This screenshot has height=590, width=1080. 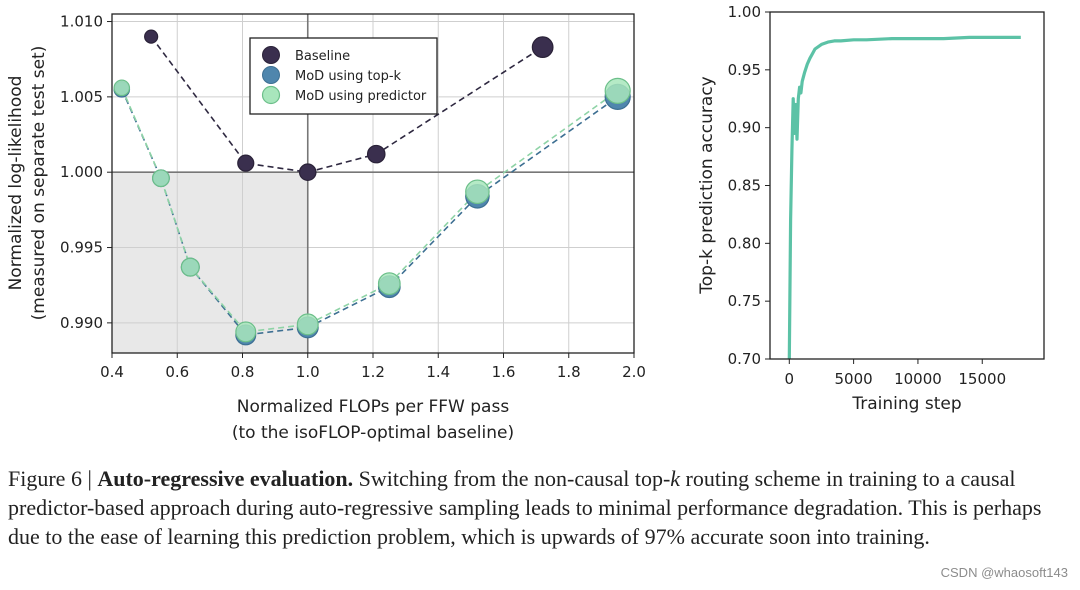 I want to click on watermark: CSDN @whaosoft143, so click(x=1004, y=572).